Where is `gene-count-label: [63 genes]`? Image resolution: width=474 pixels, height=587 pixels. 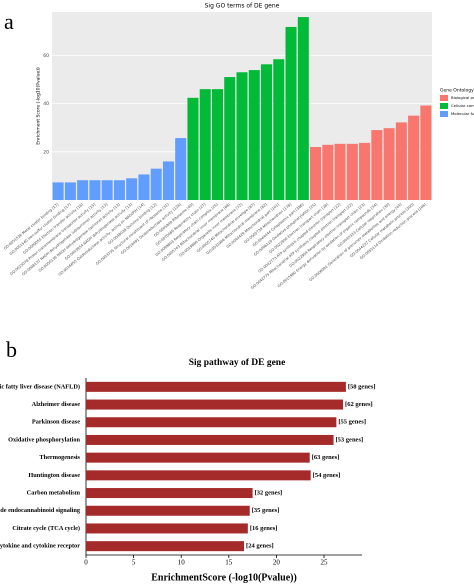 gene-count-label: [63 genes] is located at coordinates (326, 457).